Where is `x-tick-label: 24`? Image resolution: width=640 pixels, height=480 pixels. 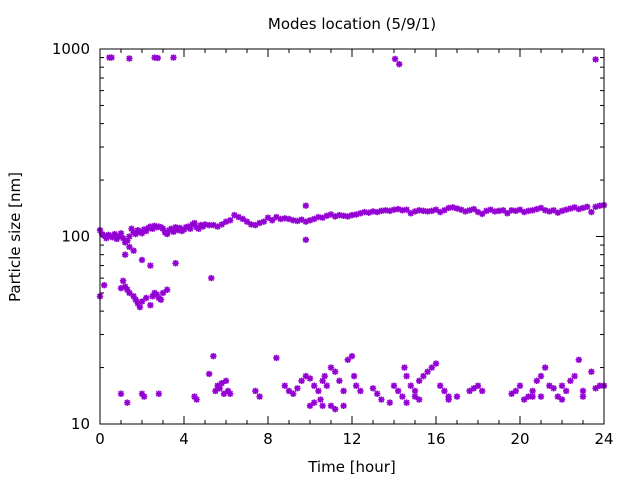
x-tick-label: 24 is located at coordinates (603, 439).